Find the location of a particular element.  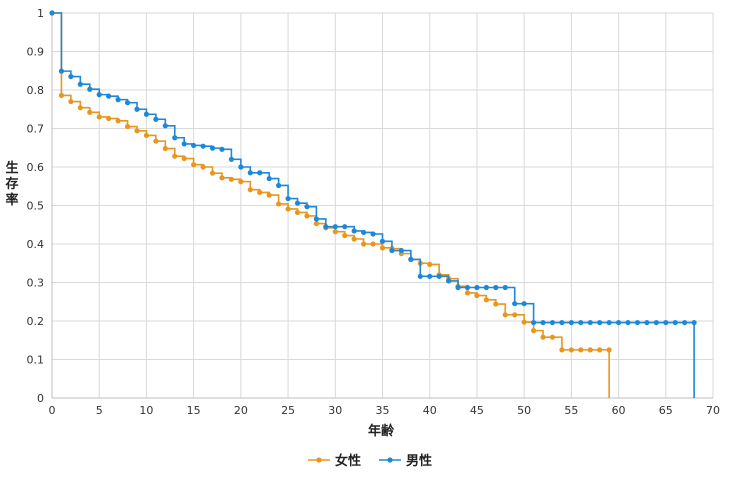

x-tick-label: 10 is located at coordinates (146, 410).